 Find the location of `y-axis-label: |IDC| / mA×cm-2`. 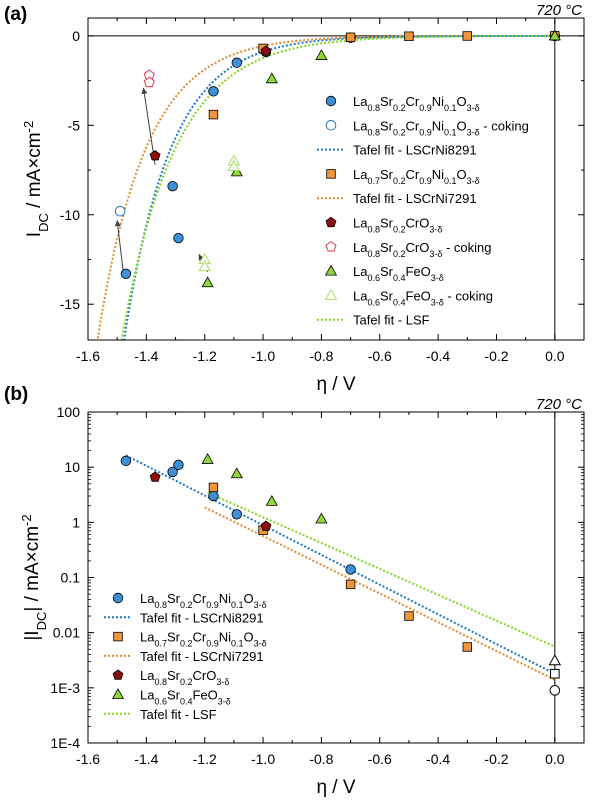

y-axis-label: |IDC| / mA×cm-2 is located at coordinates (34, 577).